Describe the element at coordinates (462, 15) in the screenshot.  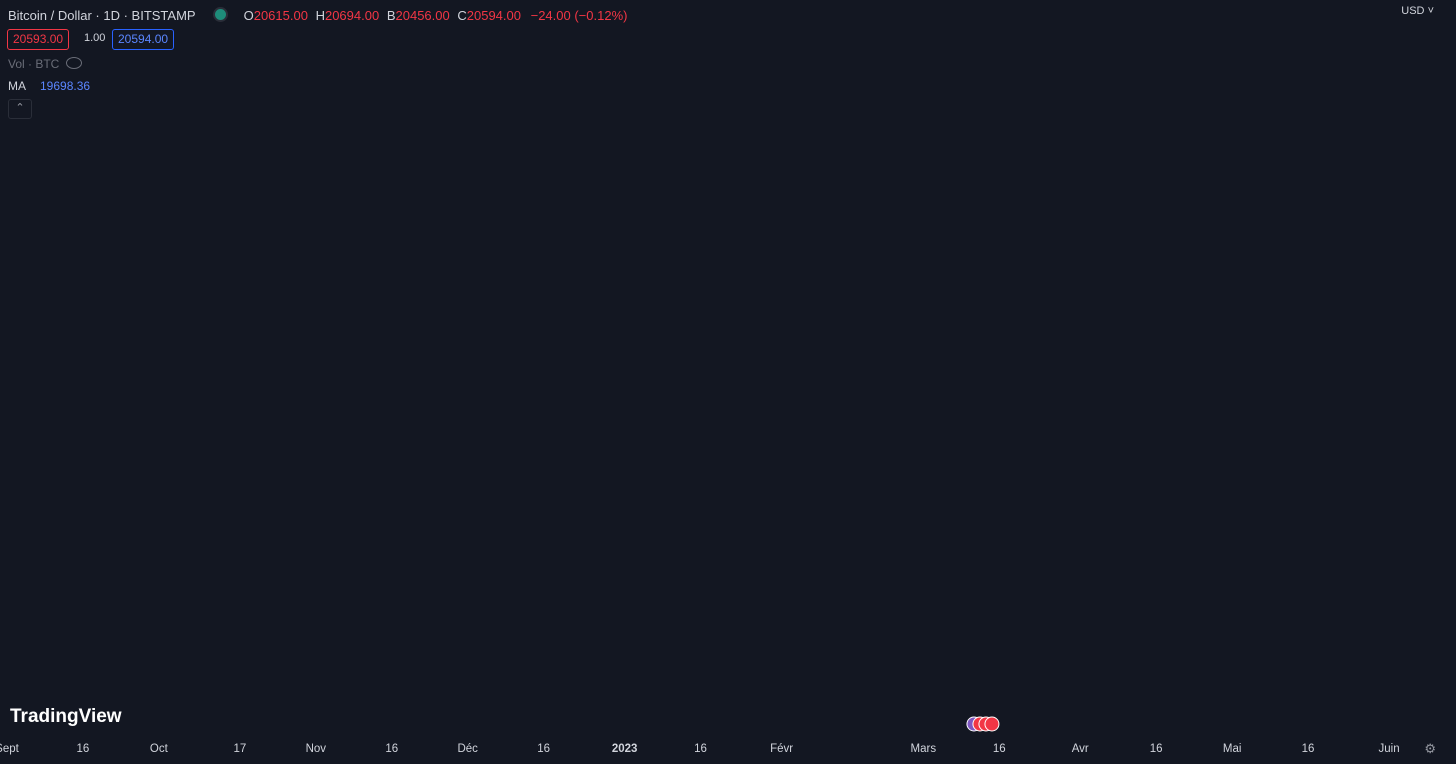
I see `close-label: C` at that location.